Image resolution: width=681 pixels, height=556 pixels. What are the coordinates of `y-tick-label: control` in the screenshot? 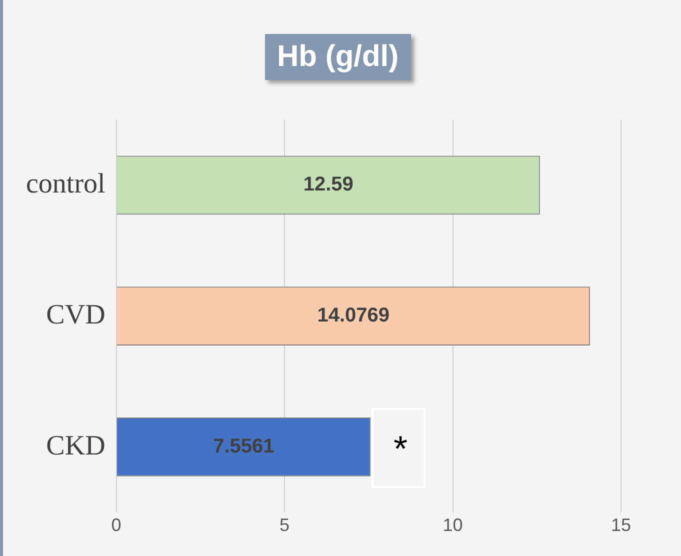 It's located at (66, 184).